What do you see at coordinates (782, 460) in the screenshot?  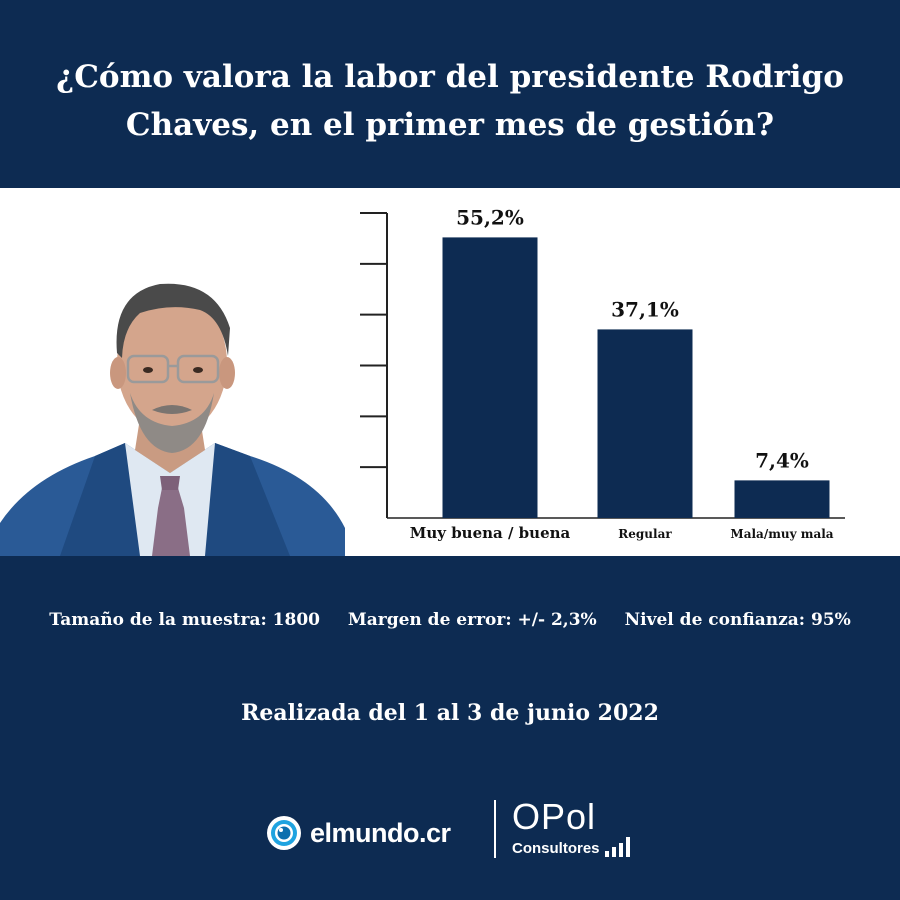 I see `data-label-2: 7,4%` at bounding box center [782, 460].